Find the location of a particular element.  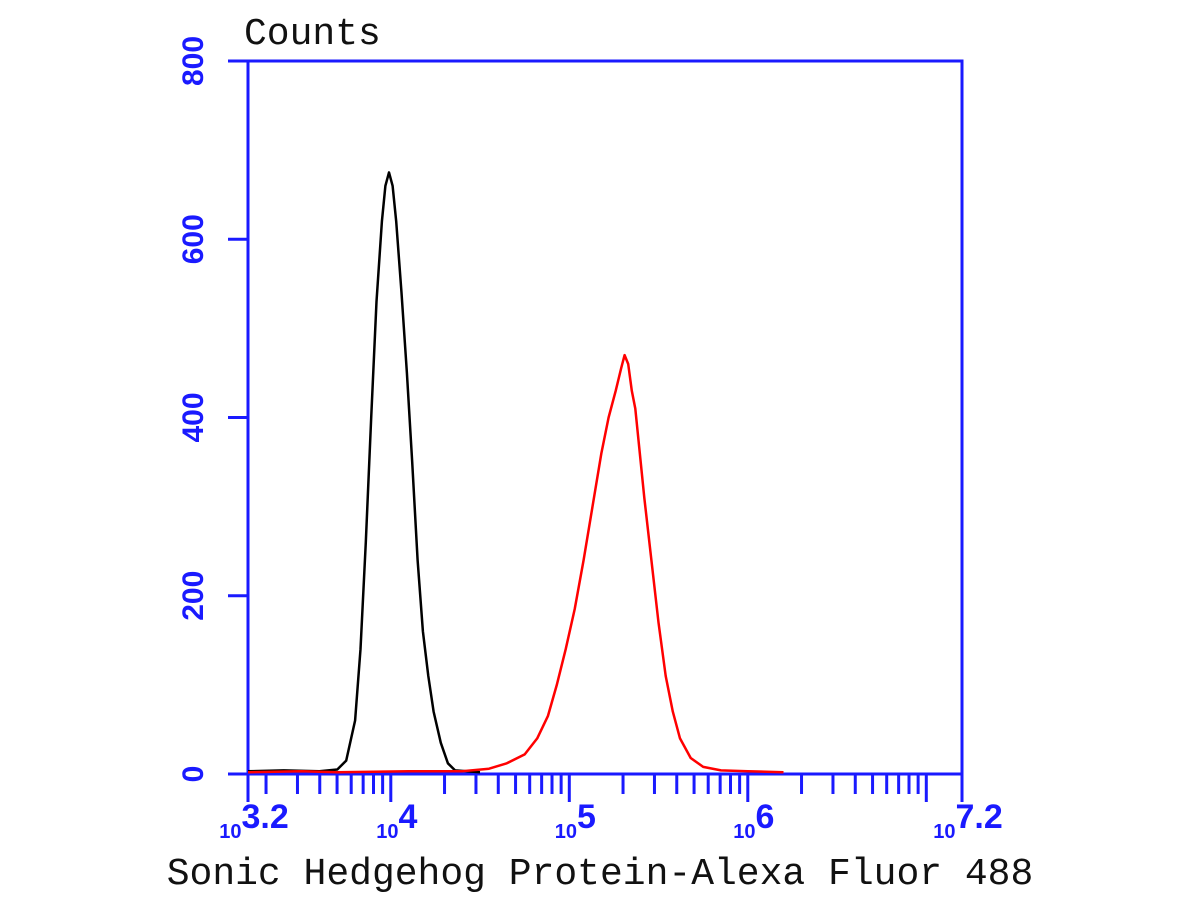

series-line-black is located at coordinates (364, 472).